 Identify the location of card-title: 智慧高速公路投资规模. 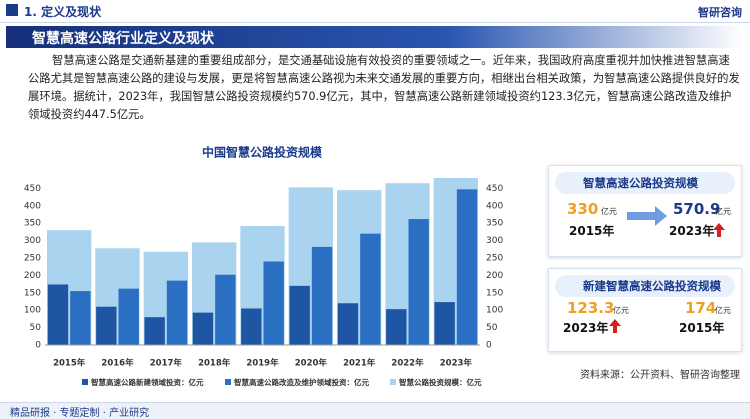
(645, 183).